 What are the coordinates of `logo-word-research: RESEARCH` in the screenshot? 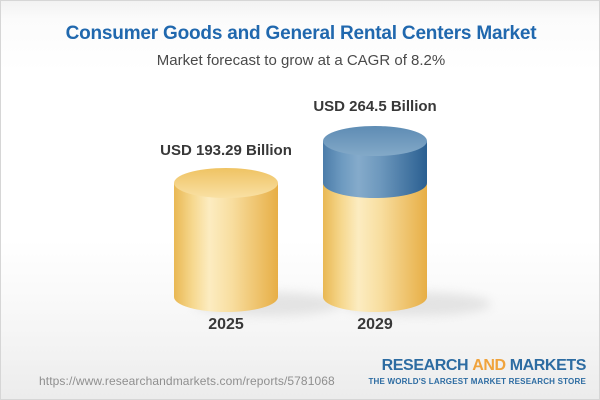 It's located at (425, 365).